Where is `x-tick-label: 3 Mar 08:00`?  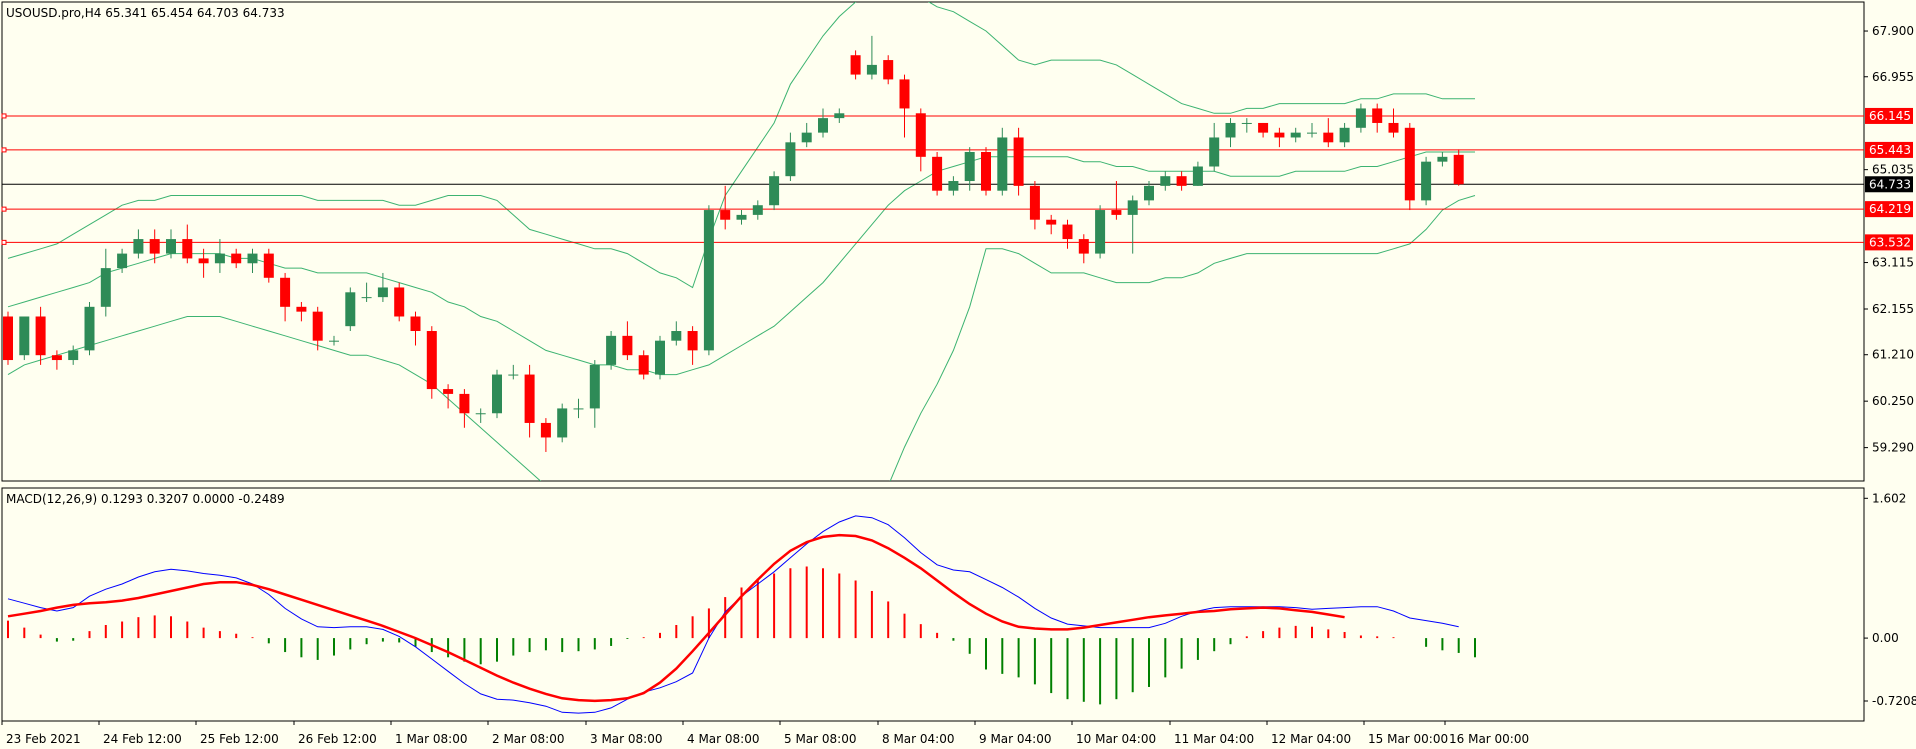 x-tick-label: 3 Mar 08:00 is located at coordinates (626, 739).